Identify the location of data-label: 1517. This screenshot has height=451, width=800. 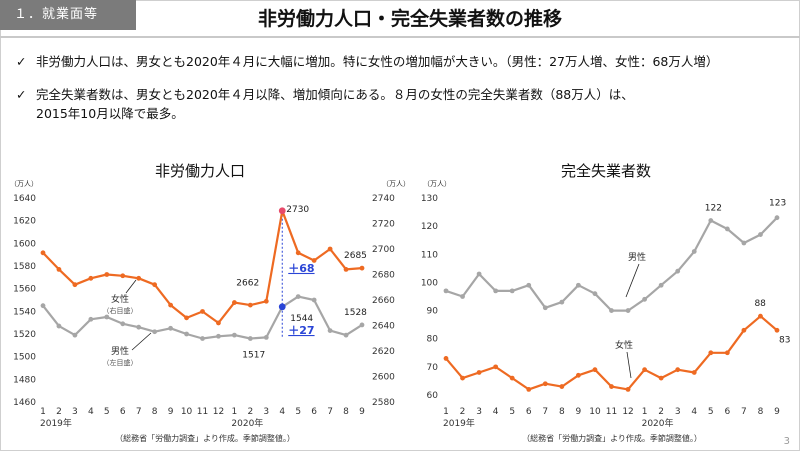
(253, 355).